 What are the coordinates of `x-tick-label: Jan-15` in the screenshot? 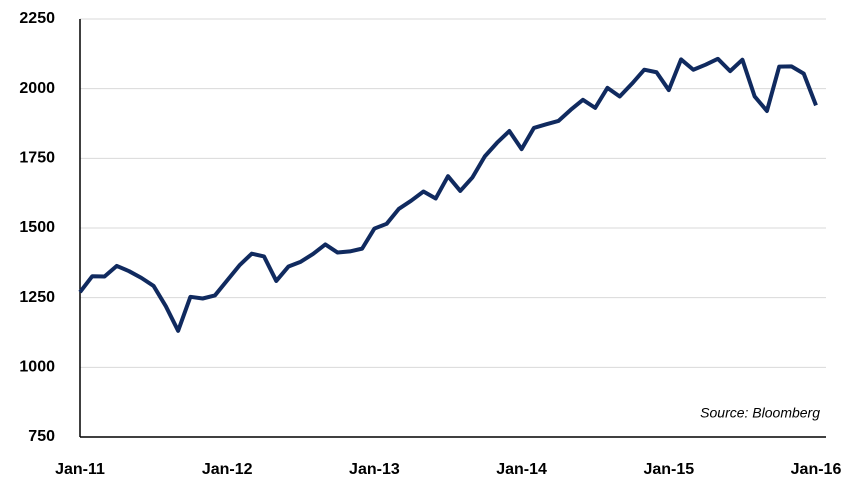 It's located at (668, 469).